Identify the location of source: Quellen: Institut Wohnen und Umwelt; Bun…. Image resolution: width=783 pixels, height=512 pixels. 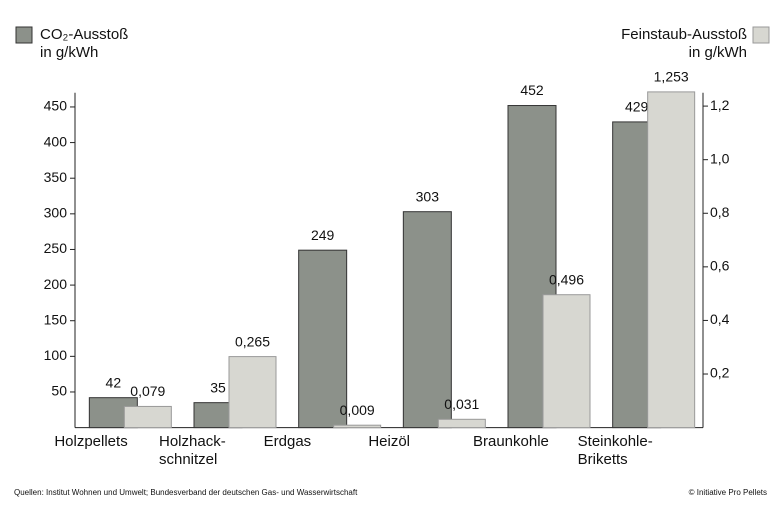
(186, 492).